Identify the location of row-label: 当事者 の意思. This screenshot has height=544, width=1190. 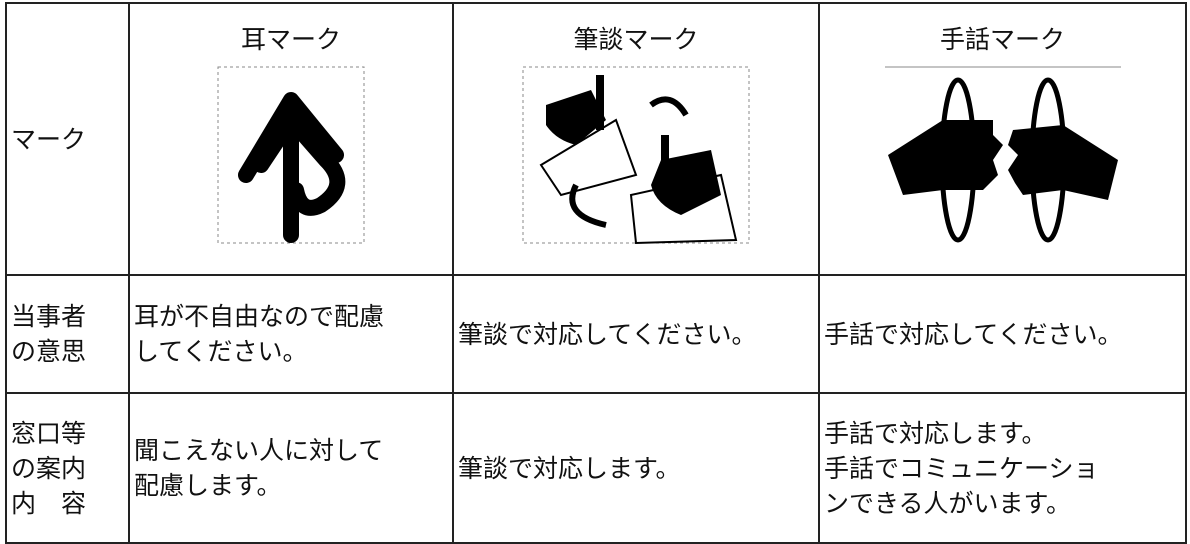
(67, 334).